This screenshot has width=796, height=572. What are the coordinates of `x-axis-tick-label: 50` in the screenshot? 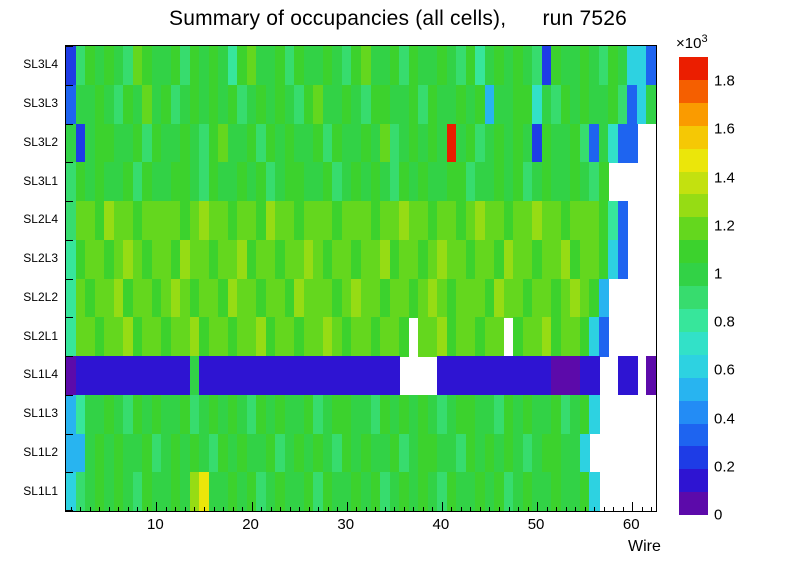 It's located at (536, 524).